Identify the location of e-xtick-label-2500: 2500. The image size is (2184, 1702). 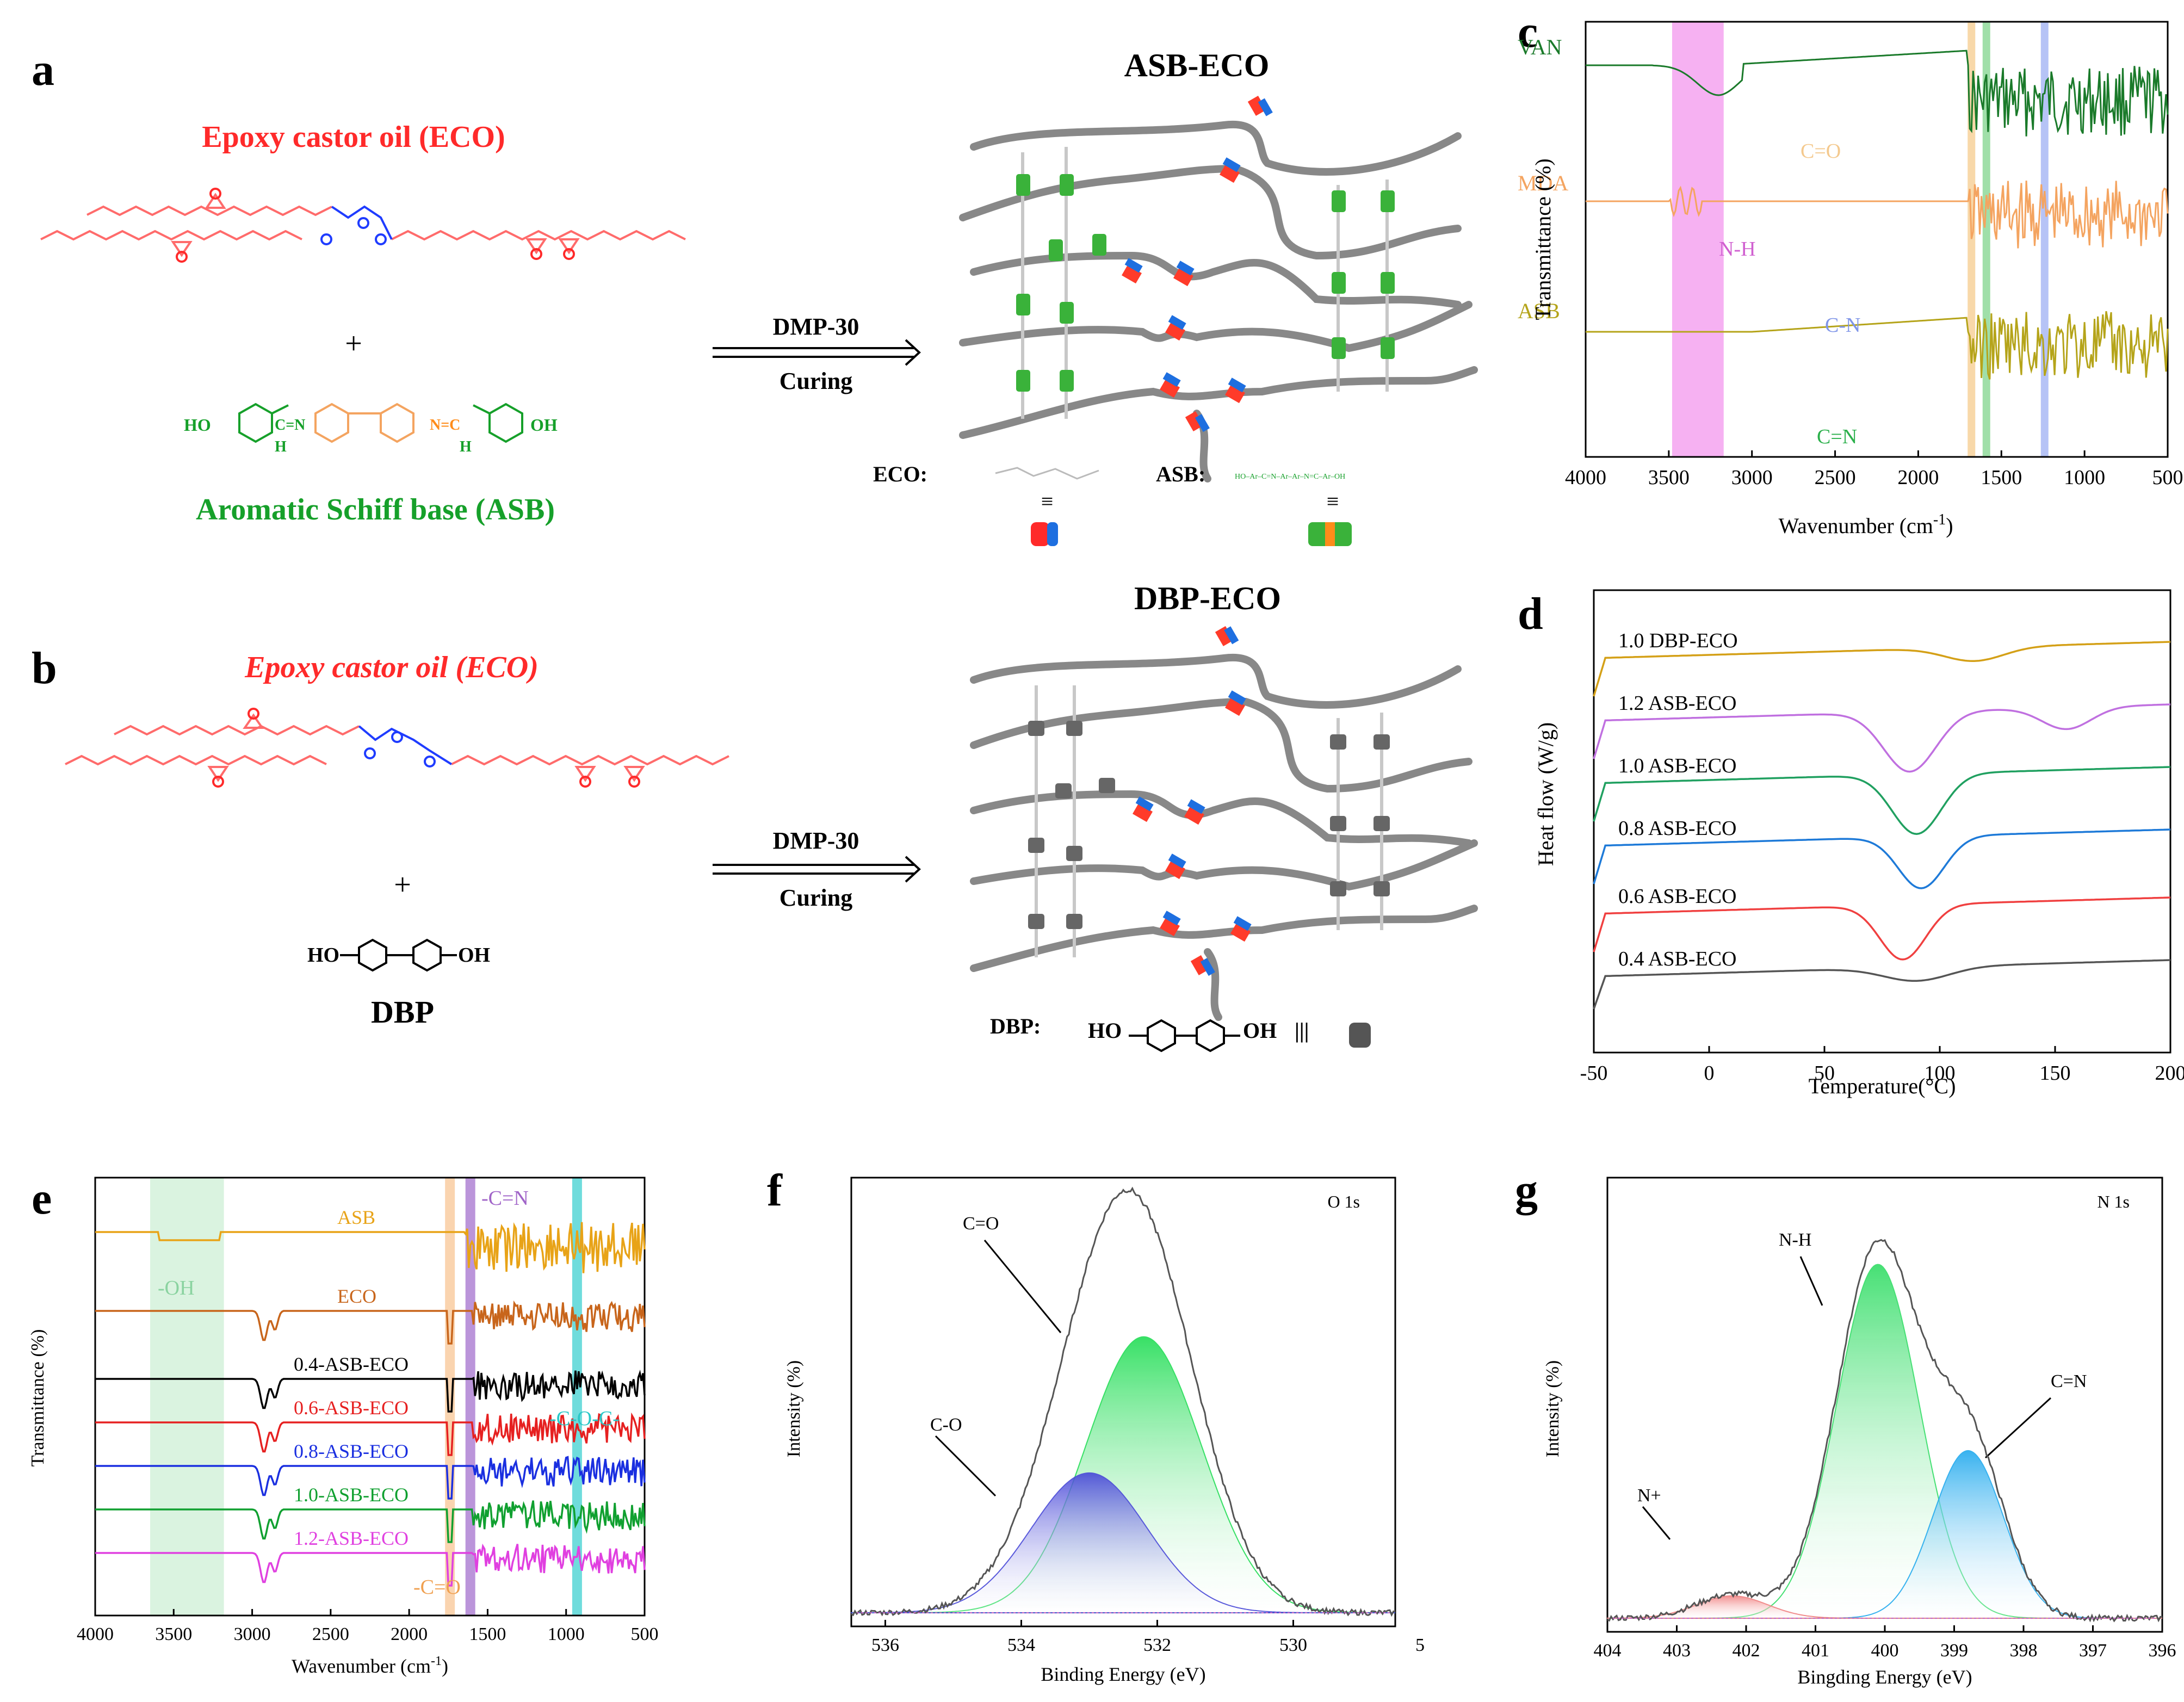
(330, 1634).